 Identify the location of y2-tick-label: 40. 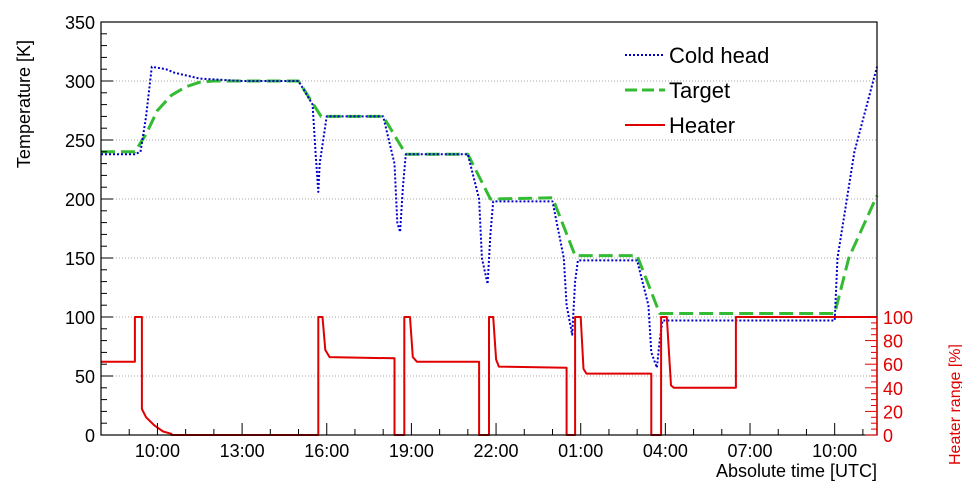
(893, 389).